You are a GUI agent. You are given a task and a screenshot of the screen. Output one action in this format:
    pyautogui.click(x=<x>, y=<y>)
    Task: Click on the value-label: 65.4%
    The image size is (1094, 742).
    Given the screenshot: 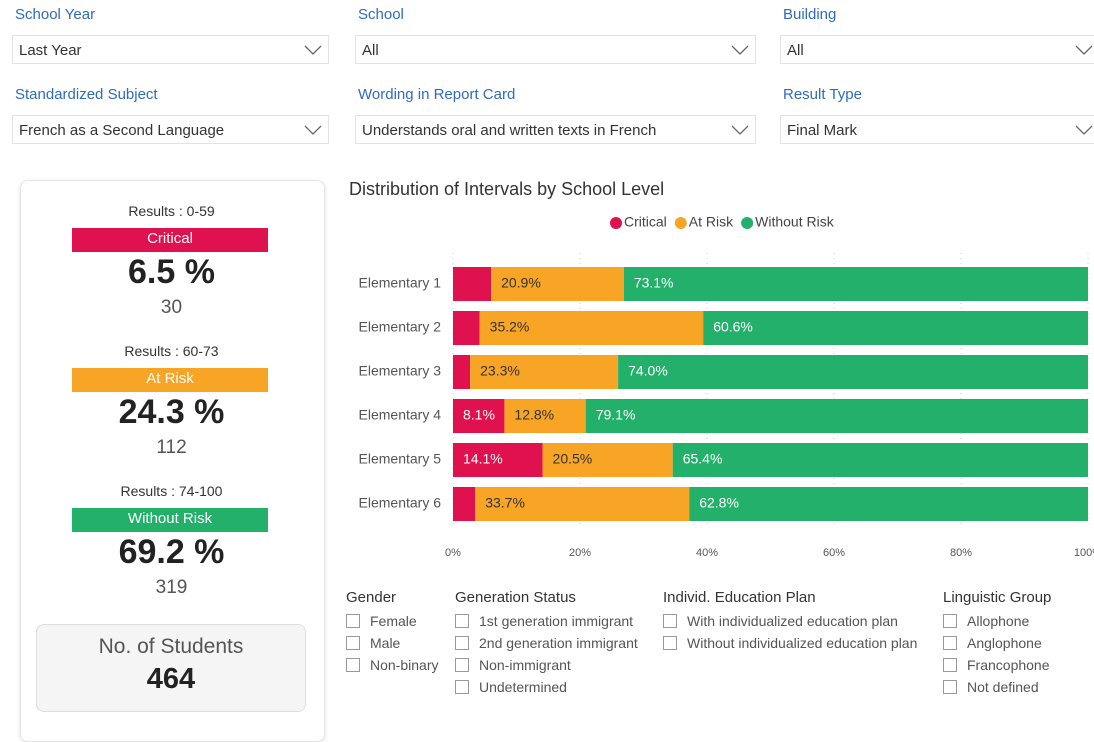 What is the action you would take?
    pyautogui.click(x=703, y=459)
    